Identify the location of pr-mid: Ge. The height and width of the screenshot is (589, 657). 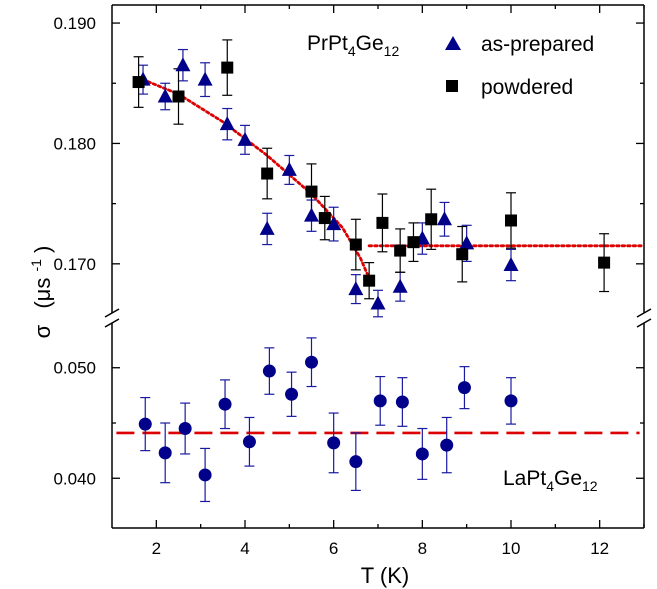
(370, 43).